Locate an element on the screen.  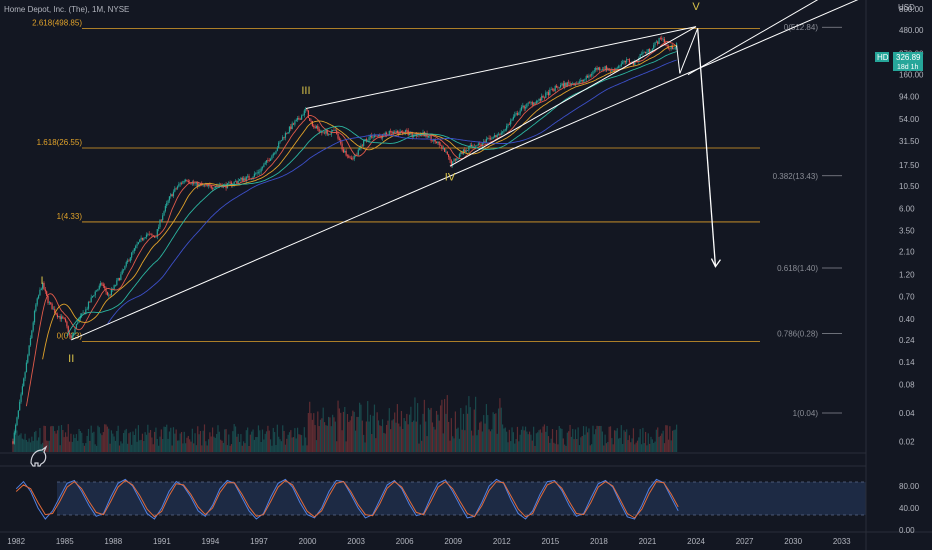
fib-label: 1(4.33) is located at coordinates (70, 216).